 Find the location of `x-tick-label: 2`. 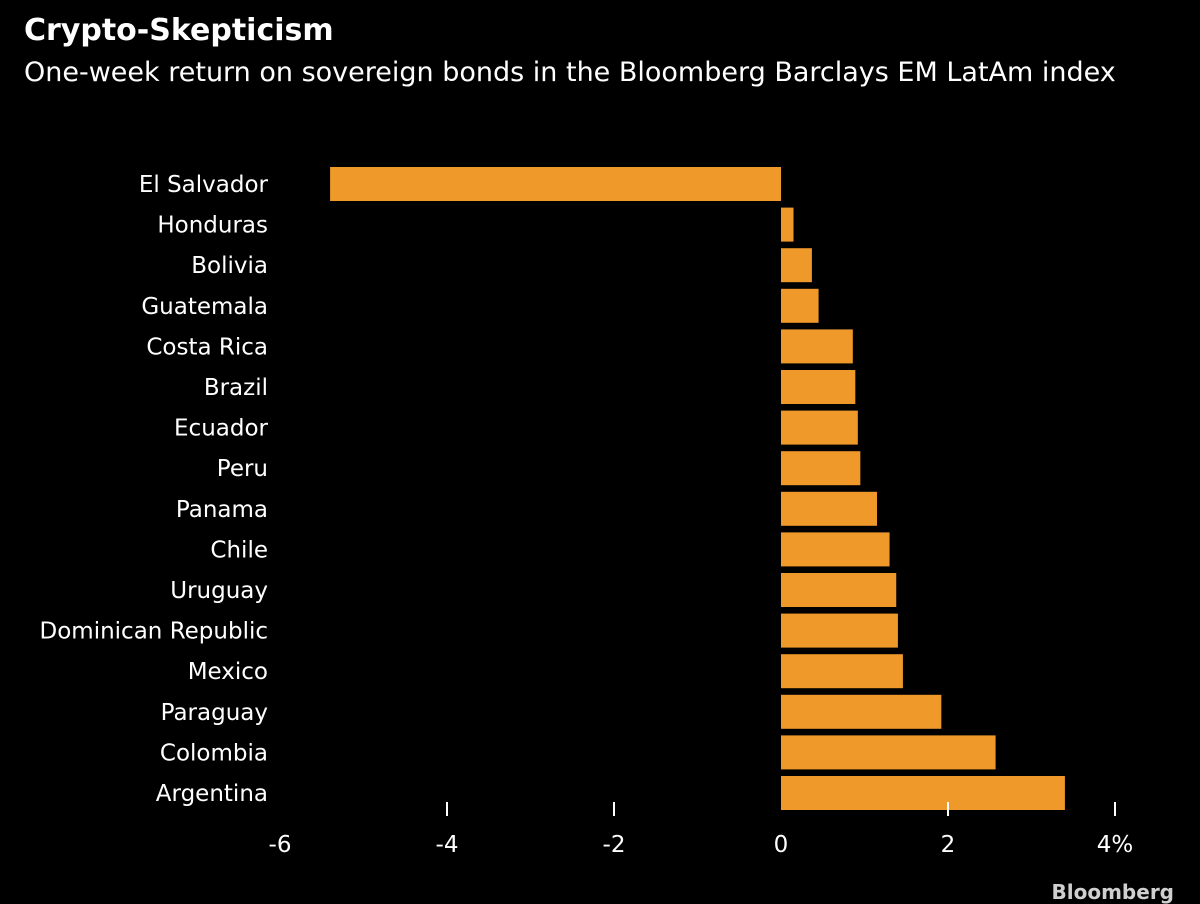

x-tick-label: 2 is located at coordinates (948, 845).